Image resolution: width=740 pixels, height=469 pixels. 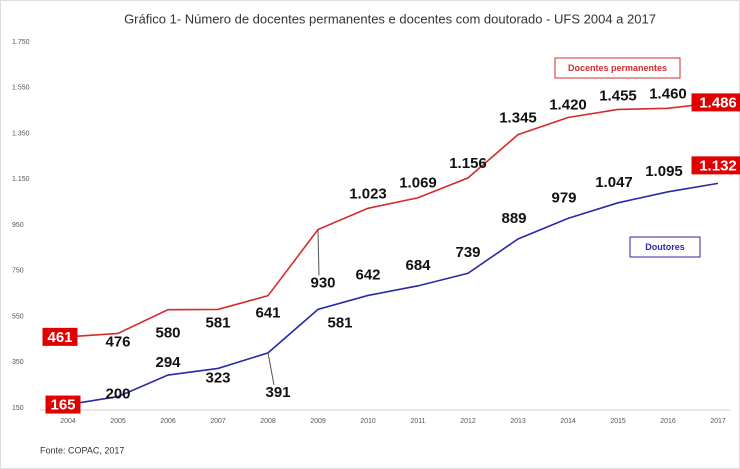 What do you see at coordinates (18, 362) in the screenshot?
I see `y-tick-label: 350` at bounding box center [18, 362].